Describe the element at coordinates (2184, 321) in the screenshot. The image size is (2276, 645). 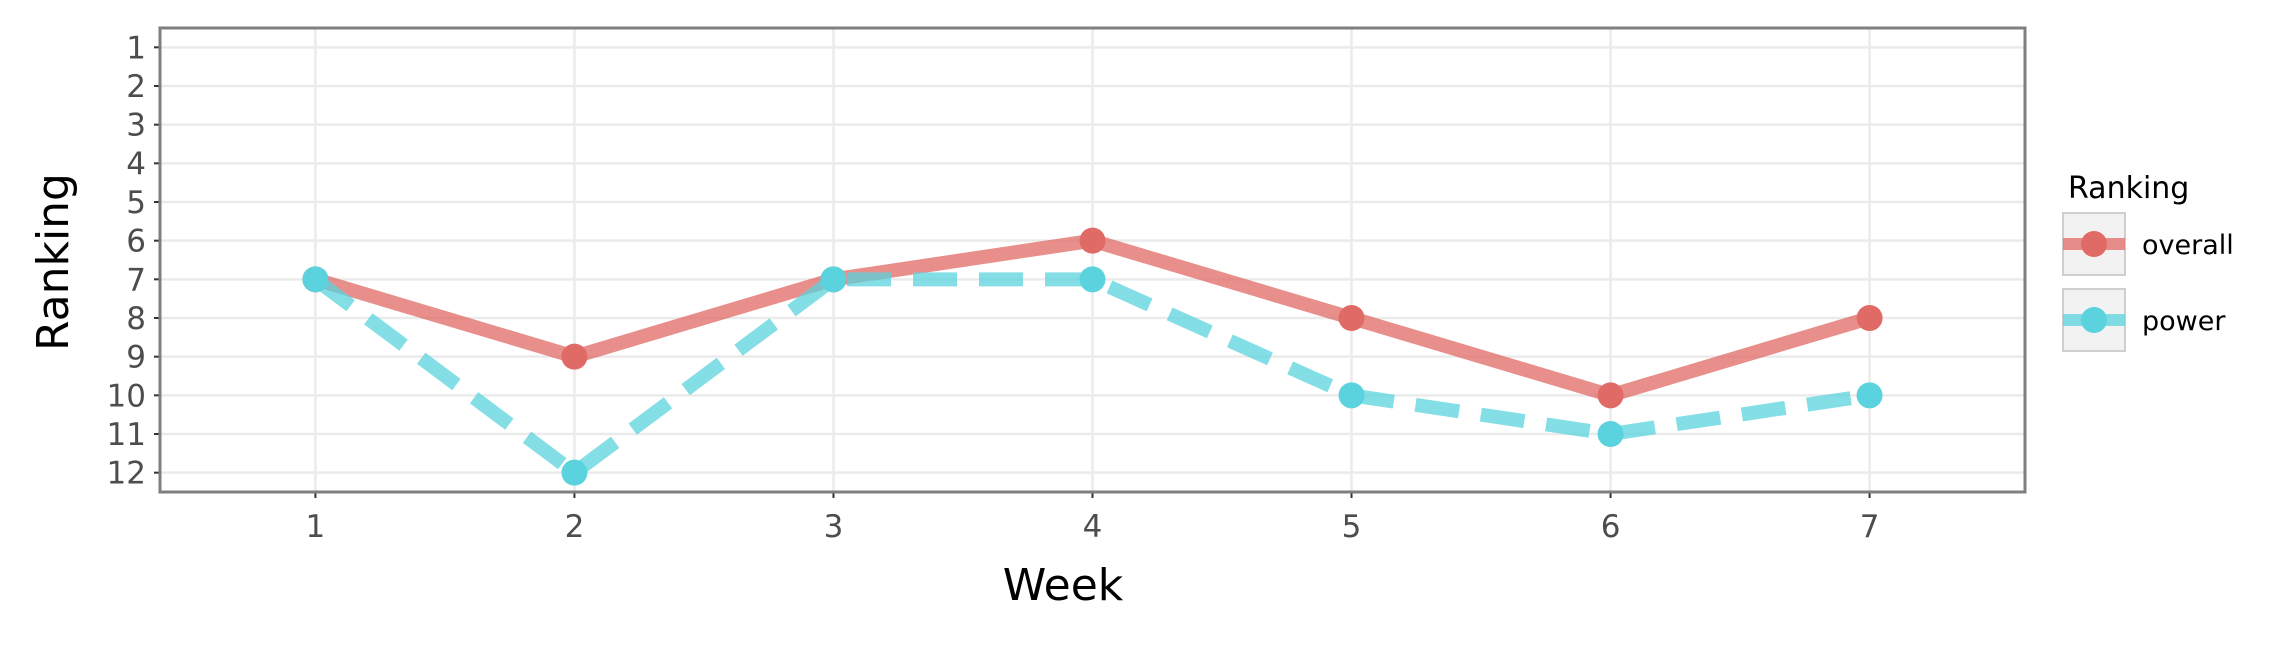
I see `legend-label-power: power` at that location.